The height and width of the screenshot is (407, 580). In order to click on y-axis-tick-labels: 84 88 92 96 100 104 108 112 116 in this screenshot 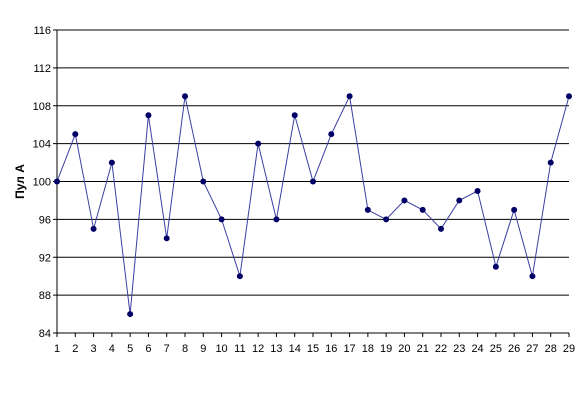, I will do `click(42, 182)`.